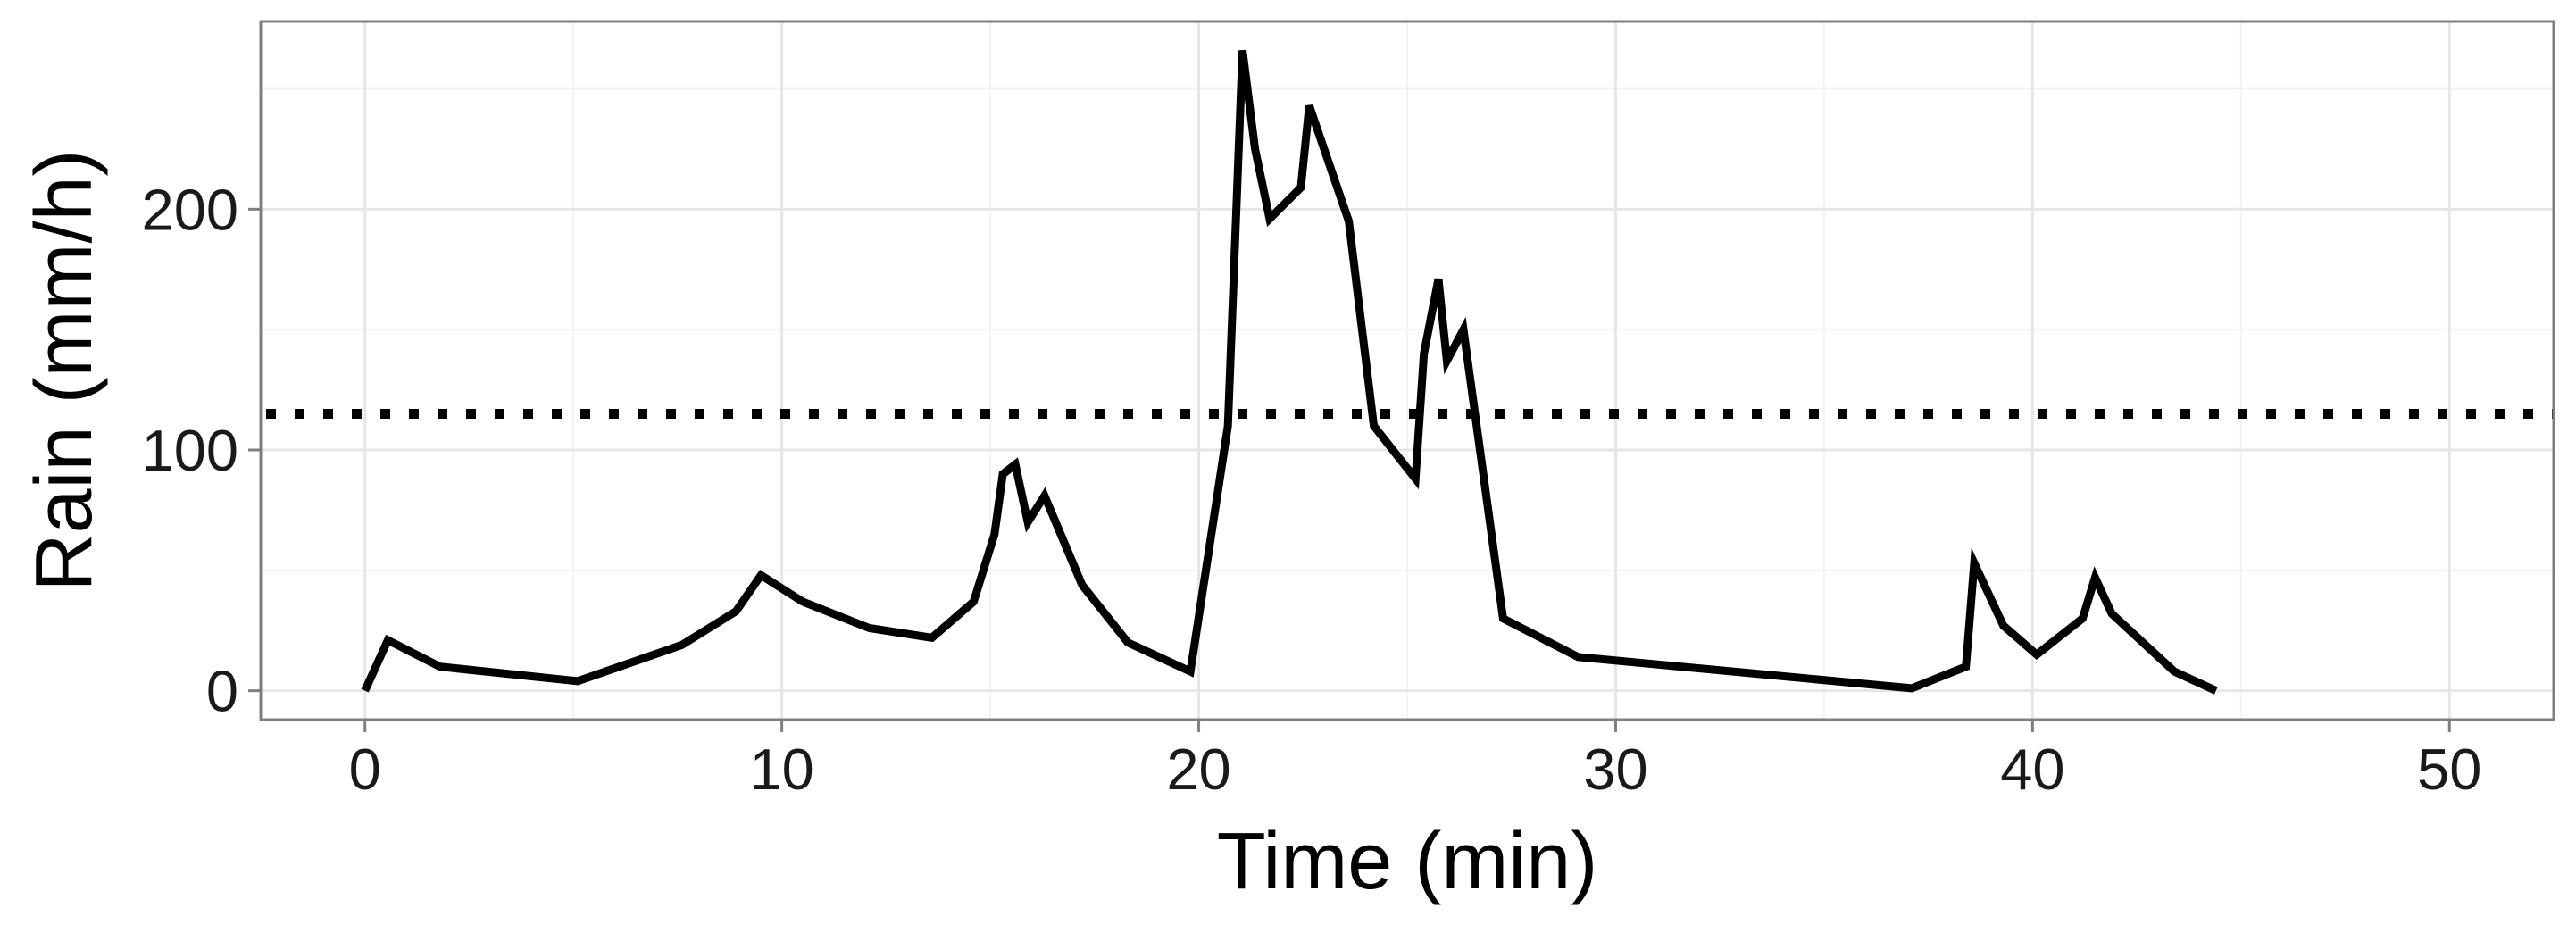 The image size is (2576, 925). I want to click on y-axis-title: Rain (mm/h), so click(64, 370).